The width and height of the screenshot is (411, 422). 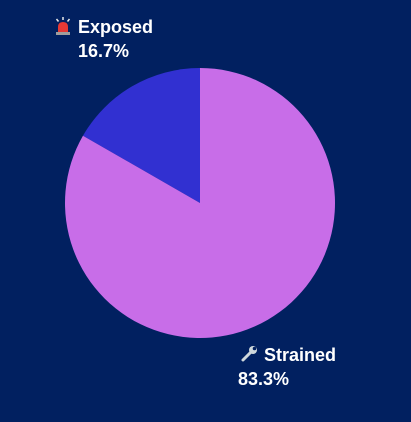 I want to click on slice-name: Strained, so click(x=300, y=355).